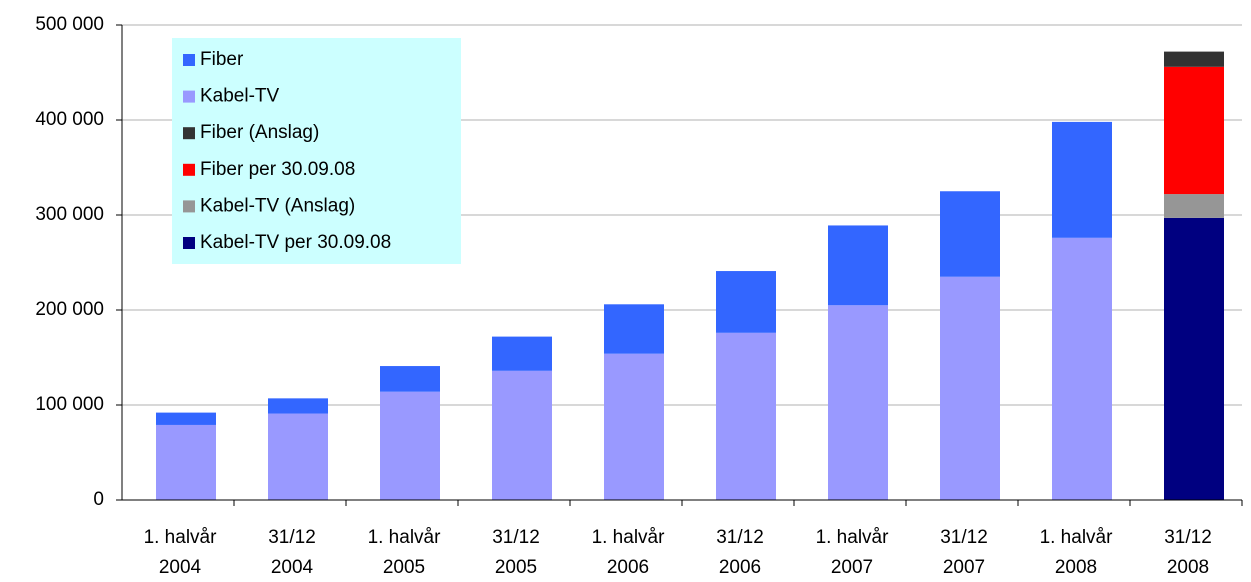 The width and height of the screenshot is (1251, 582). I want to click on legend-label: Kabel-TV (Anslag), so click(277, 205).